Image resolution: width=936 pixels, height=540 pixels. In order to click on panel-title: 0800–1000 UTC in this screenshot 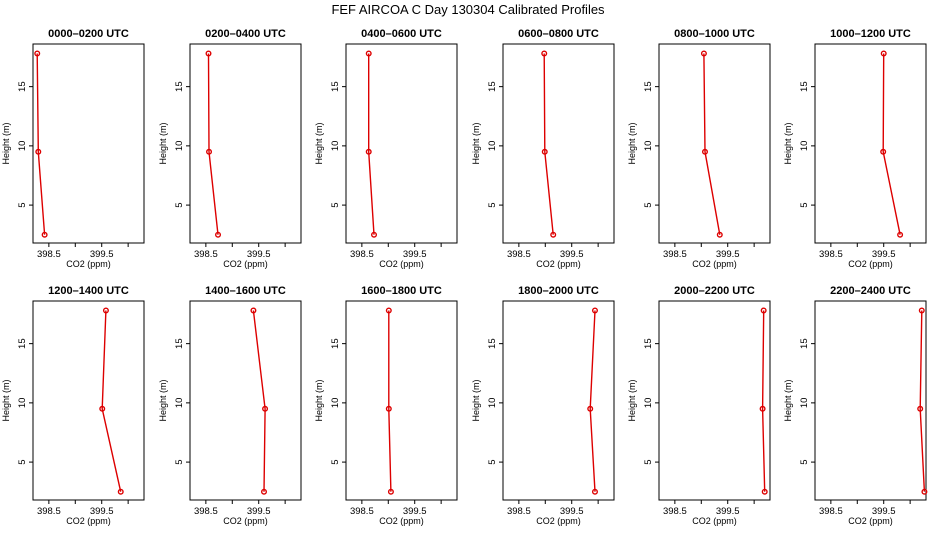, I will do `click(714, 34)`.